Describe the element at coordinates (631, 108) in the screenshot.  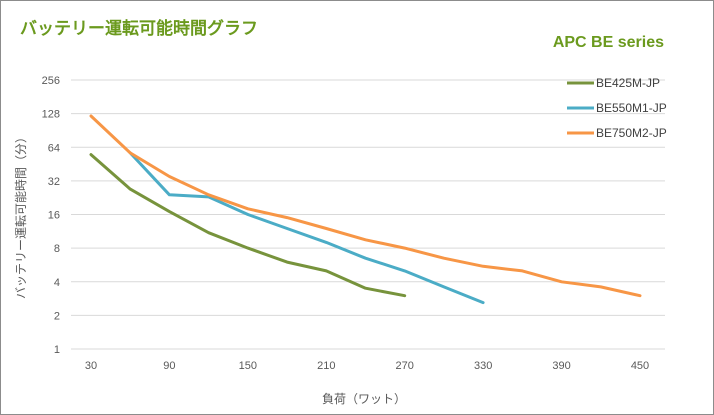
I see `legend-label: BE550M1-JP` at that location.